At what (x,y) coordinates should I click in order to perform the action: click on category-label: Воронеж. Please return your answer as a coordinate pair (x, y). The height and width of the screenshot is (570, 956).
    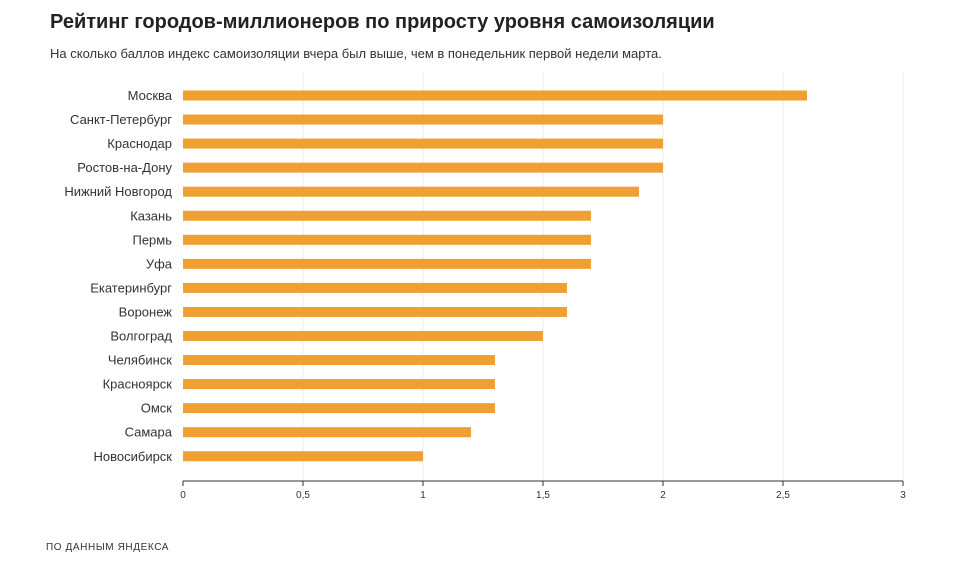
    Looking at the image, I should click on (146, 311).